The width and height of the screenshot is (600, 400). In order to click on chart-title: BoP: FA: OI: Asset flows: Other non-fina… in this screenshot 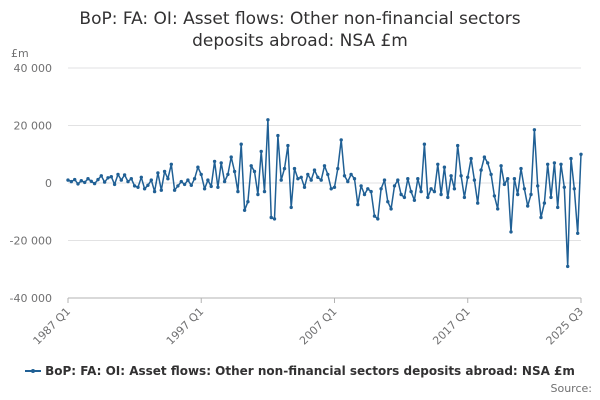, I will do `click(300, 30)`.